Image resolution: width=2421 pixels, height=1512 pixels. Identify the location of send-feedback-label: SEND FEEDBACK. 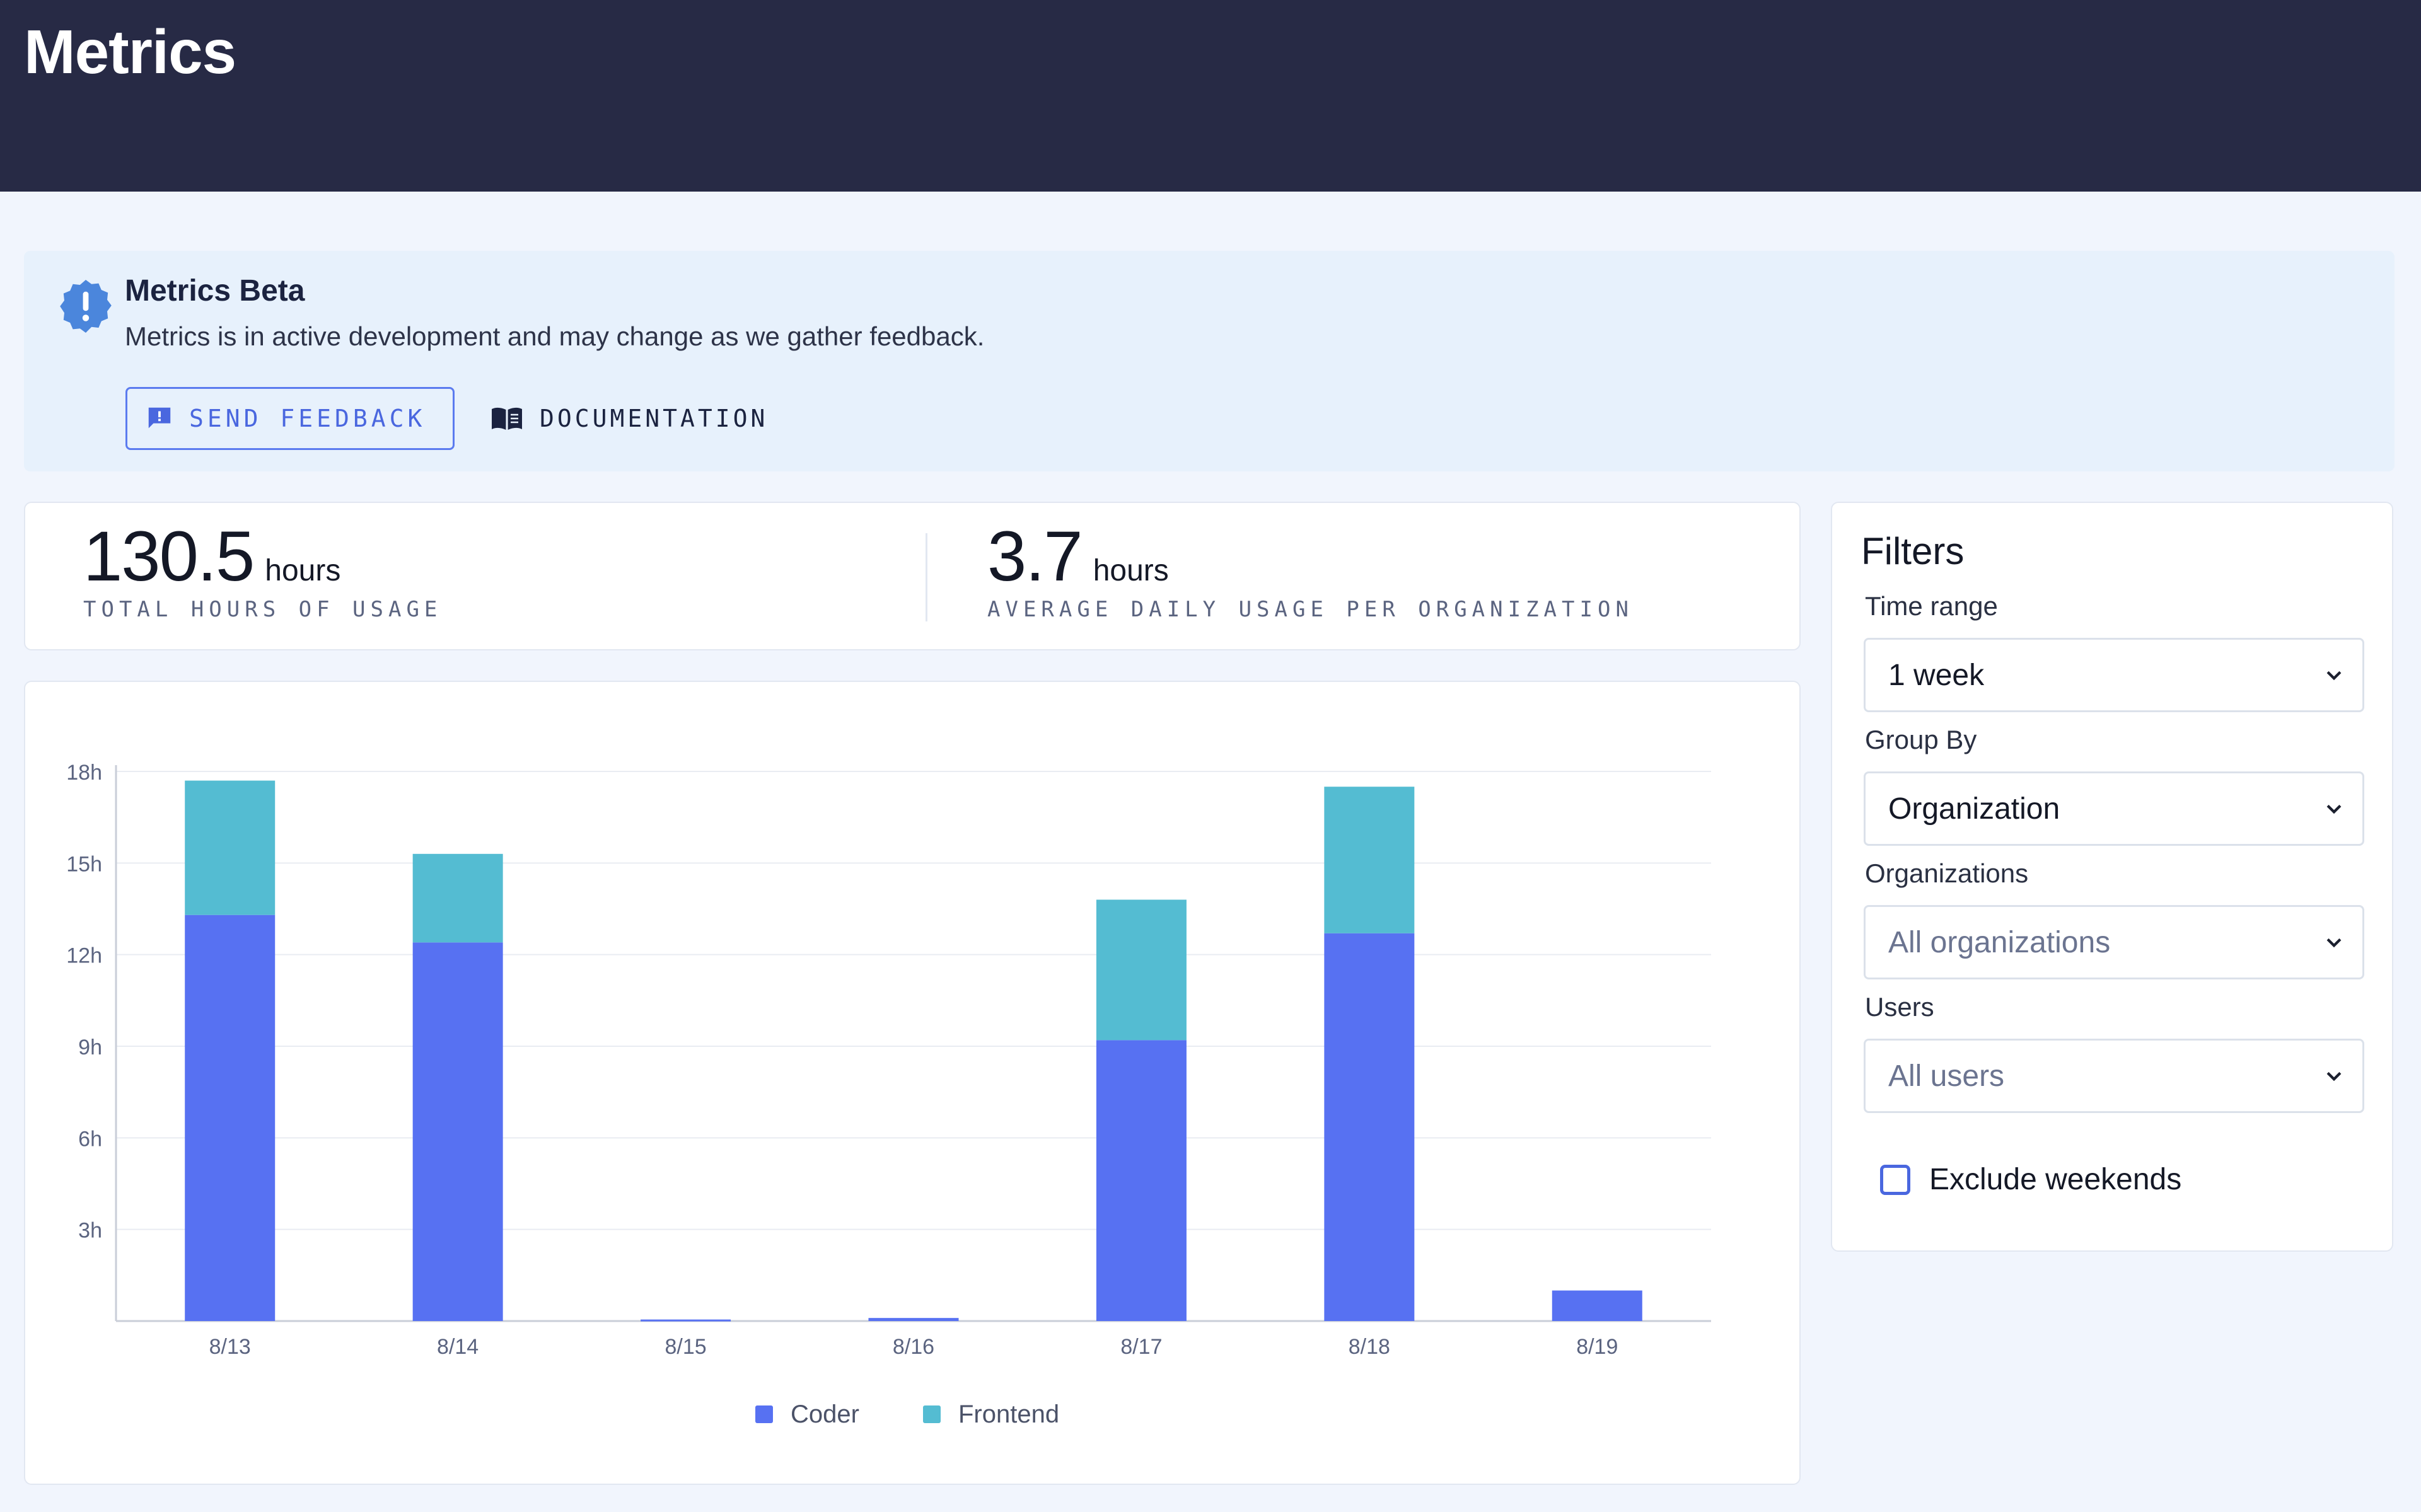
(307, 418).